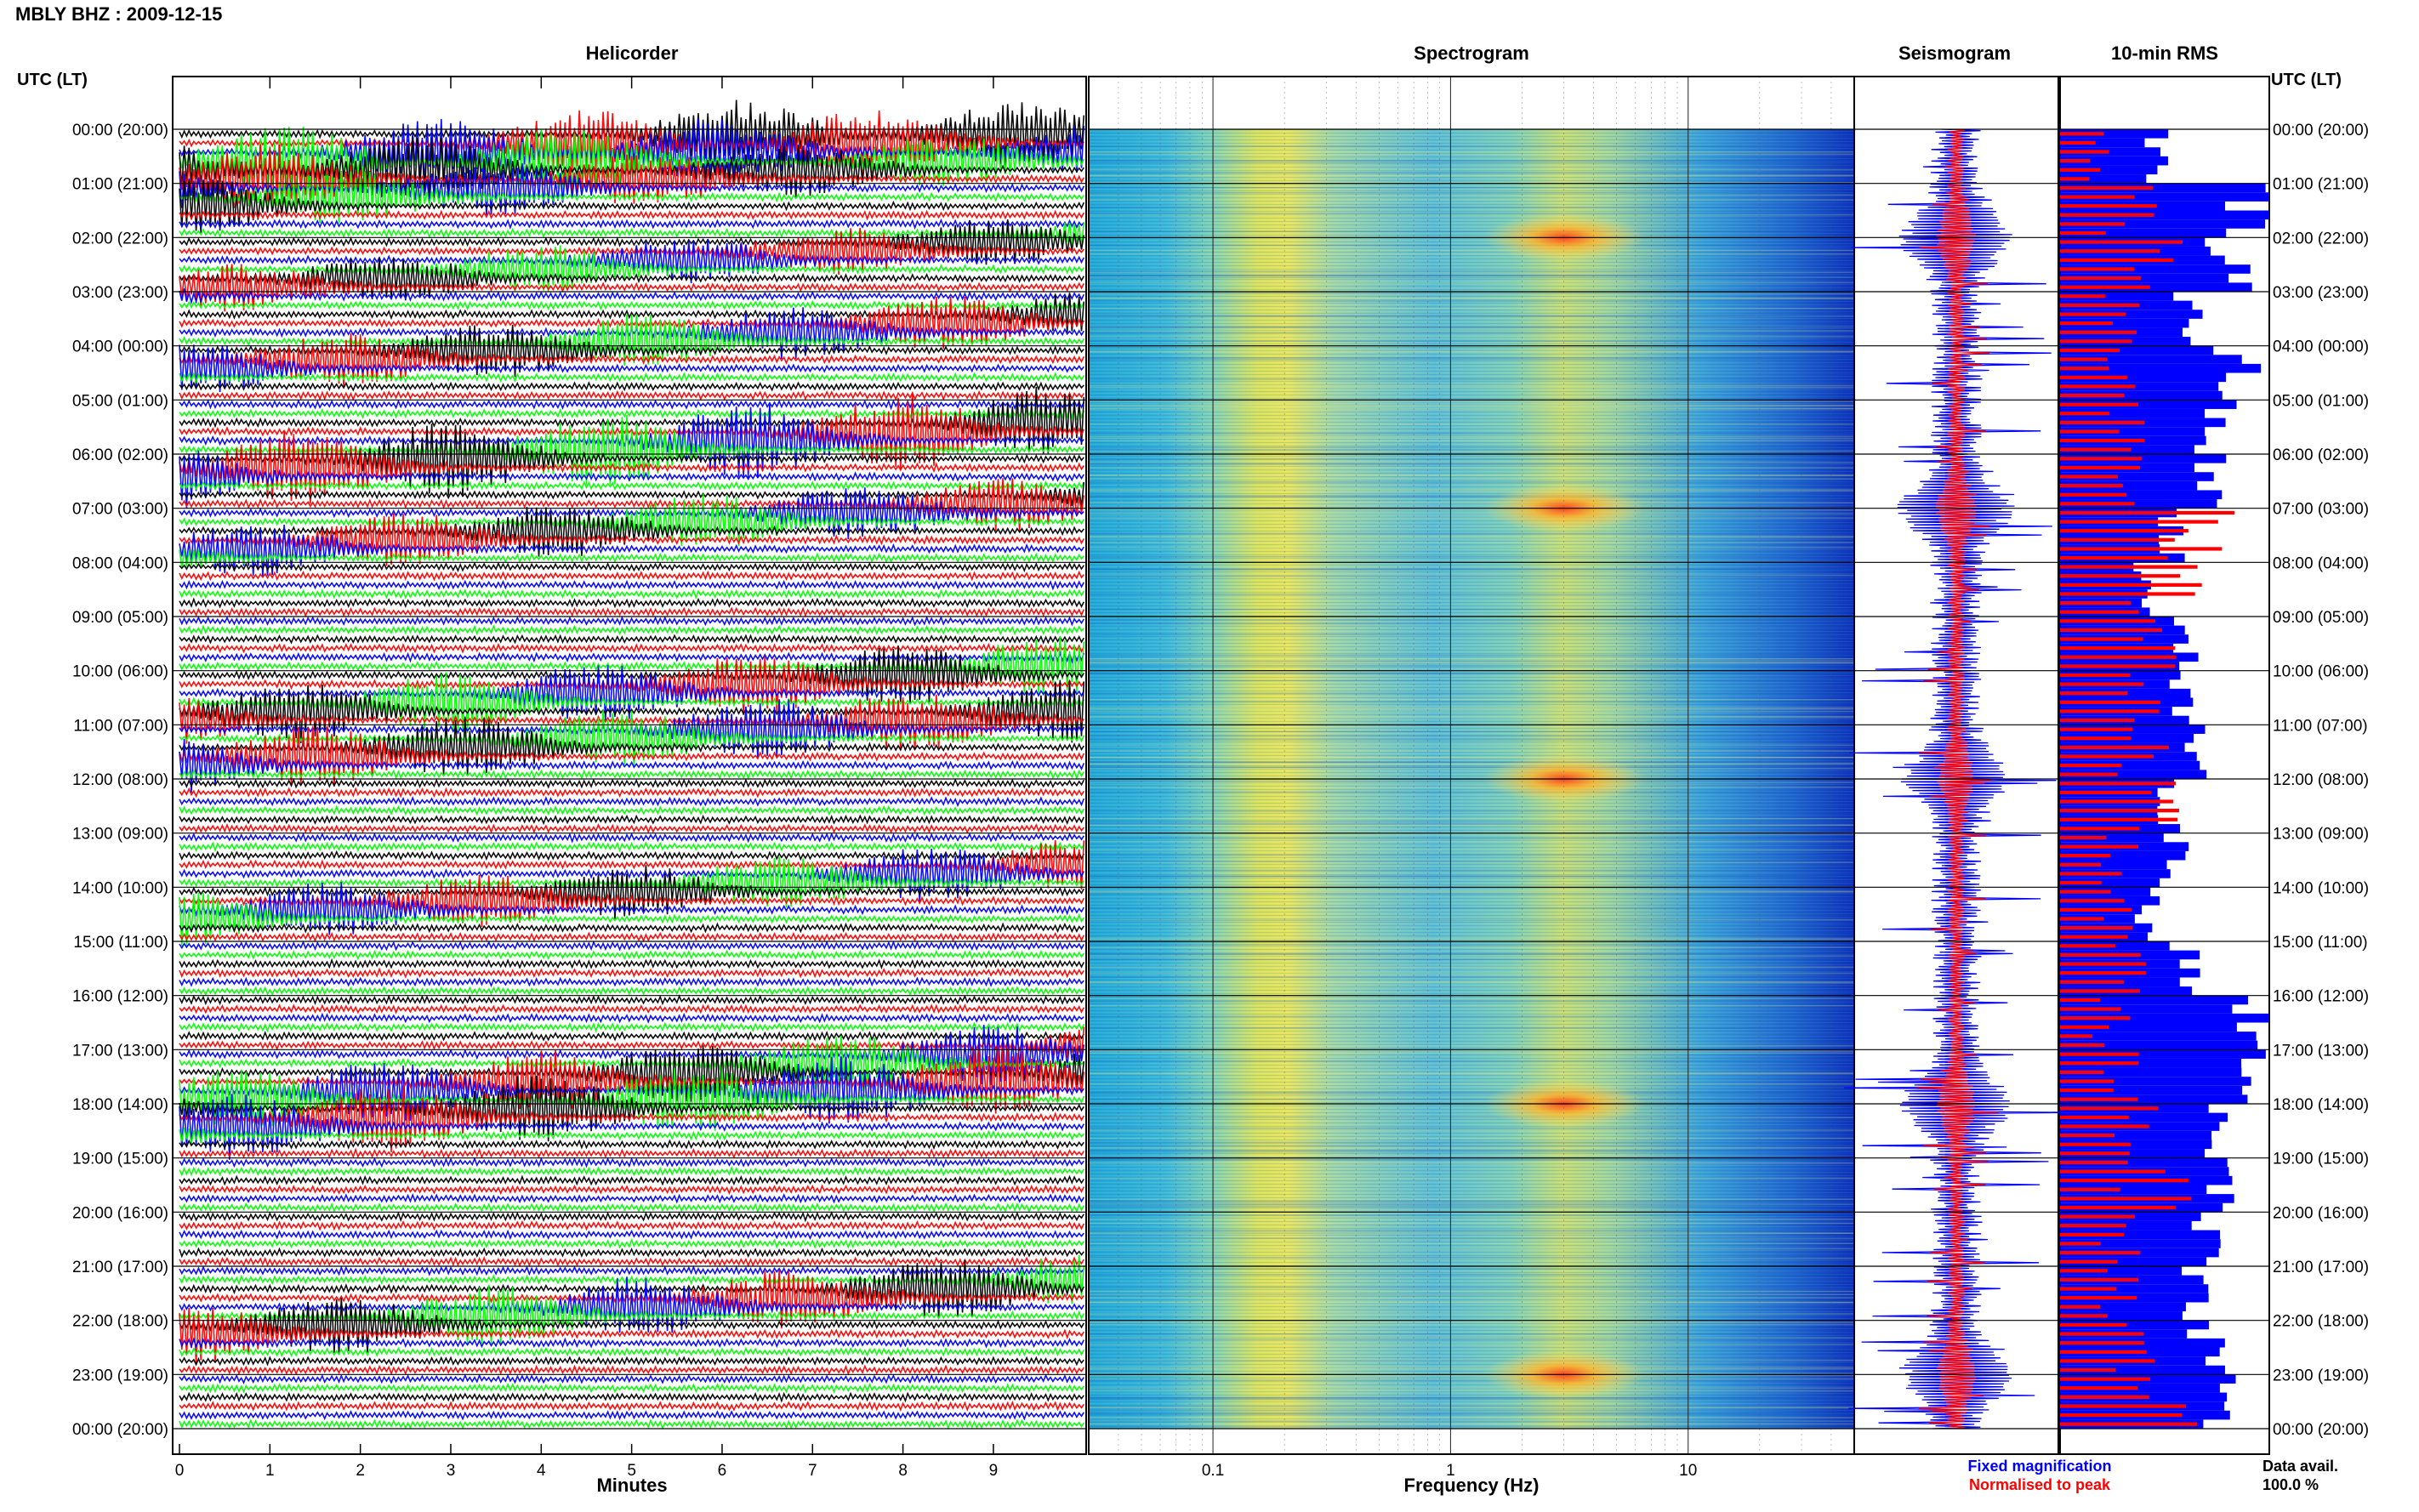  I want to click on time-label-right: 12:00 (08:00), so click(2321, 780).